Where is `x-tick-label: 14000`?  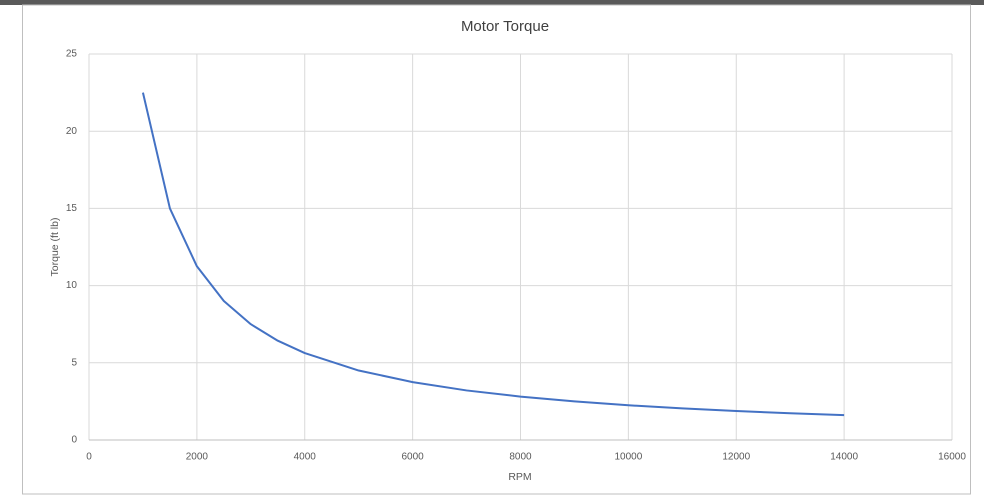
x-tick-label: 14000 is located at coordinates (844, 457).